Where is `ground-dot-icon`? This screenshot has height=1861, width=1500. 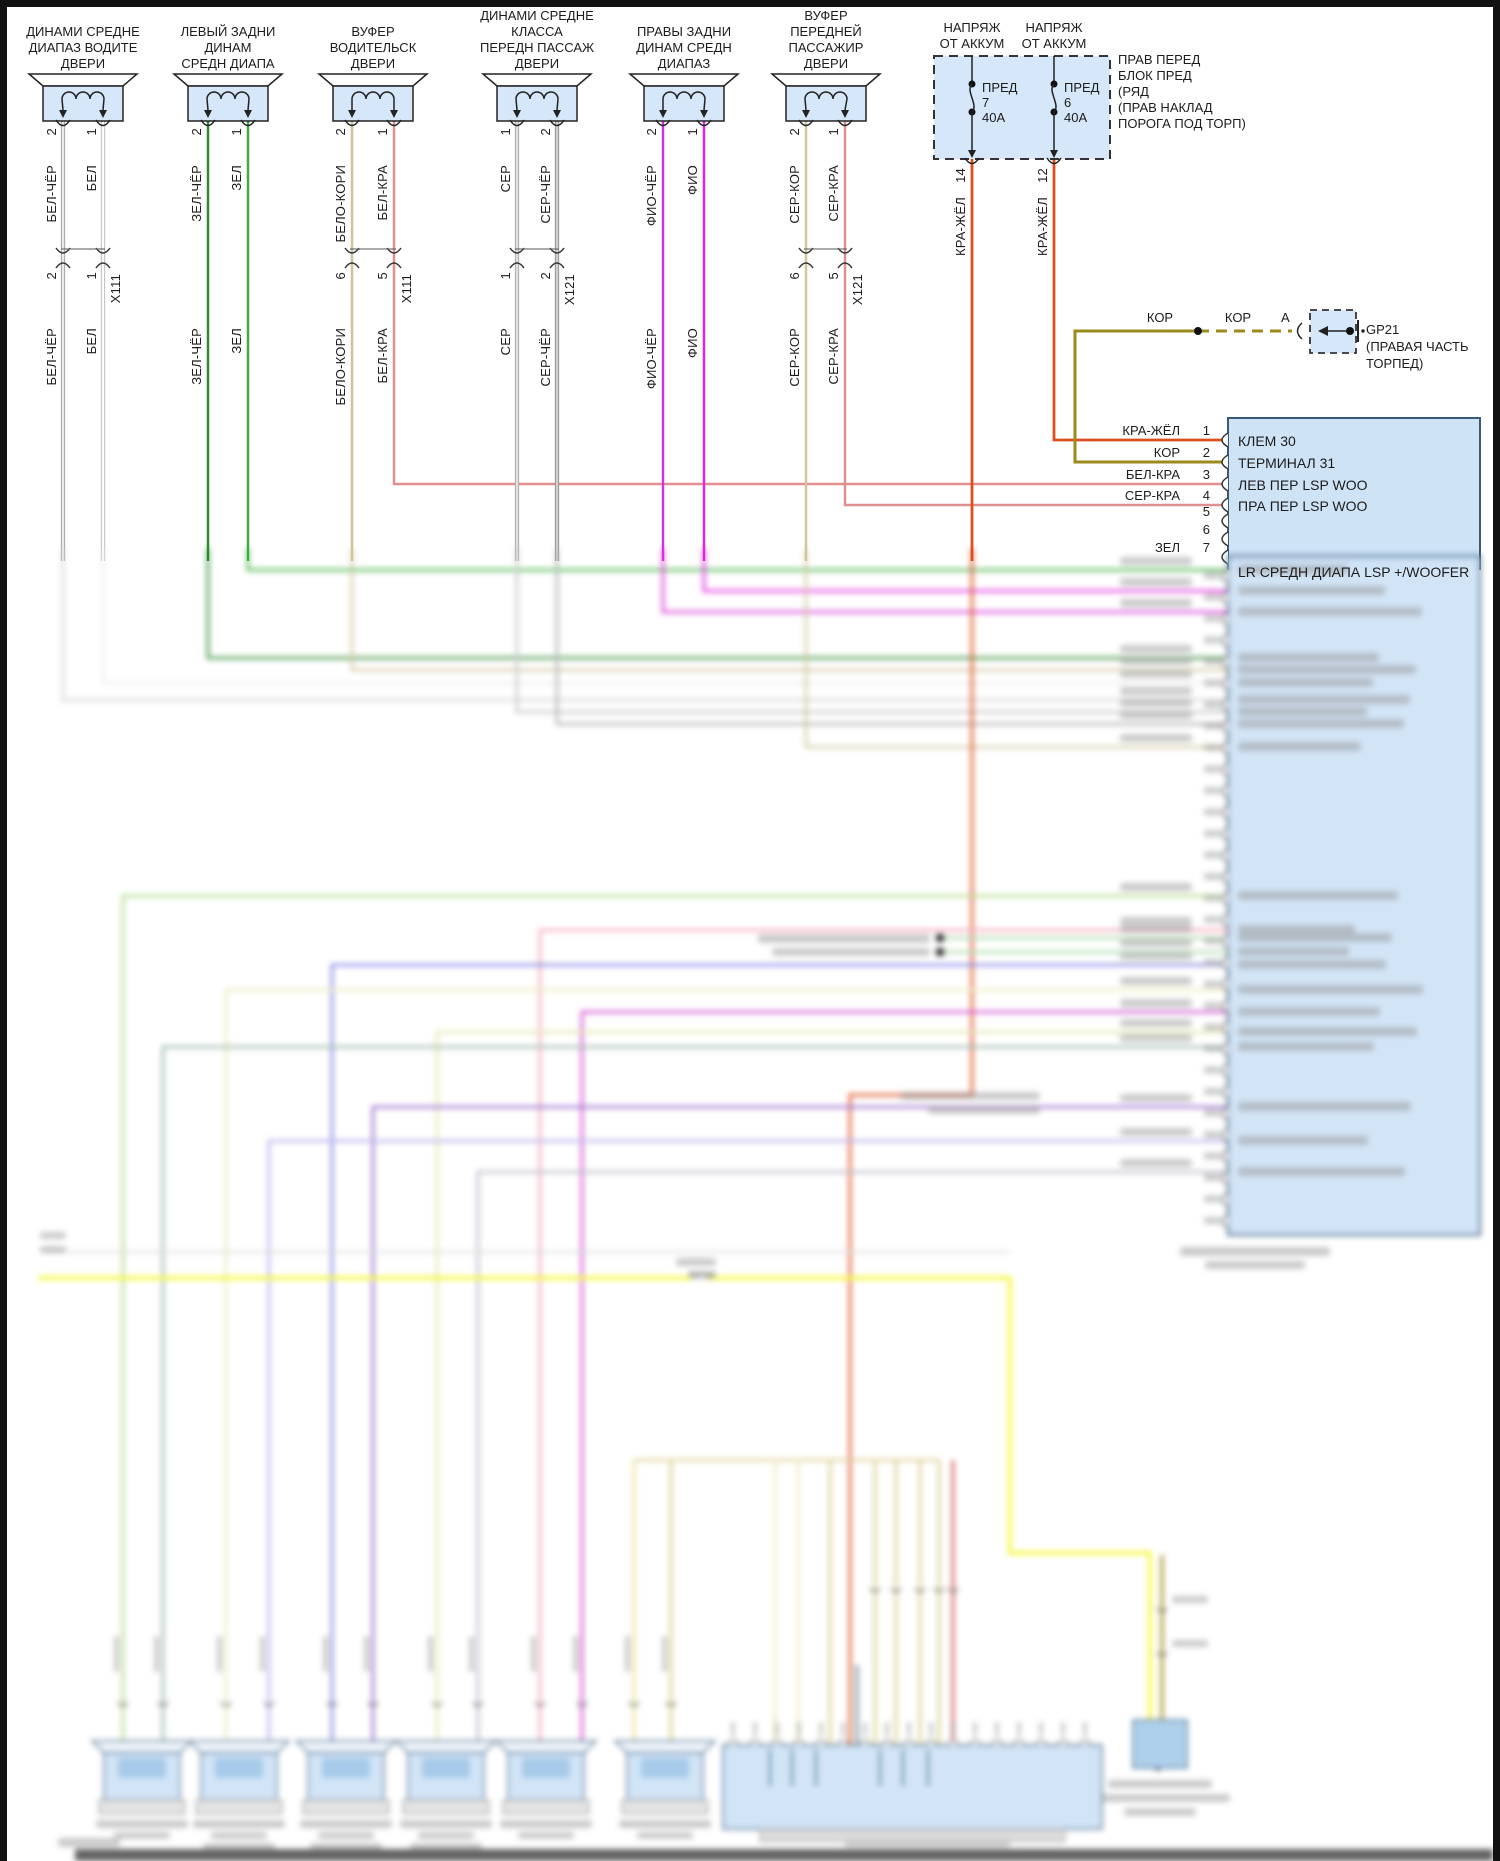 ground-dot-icon is located at coordinates (1363, 331).